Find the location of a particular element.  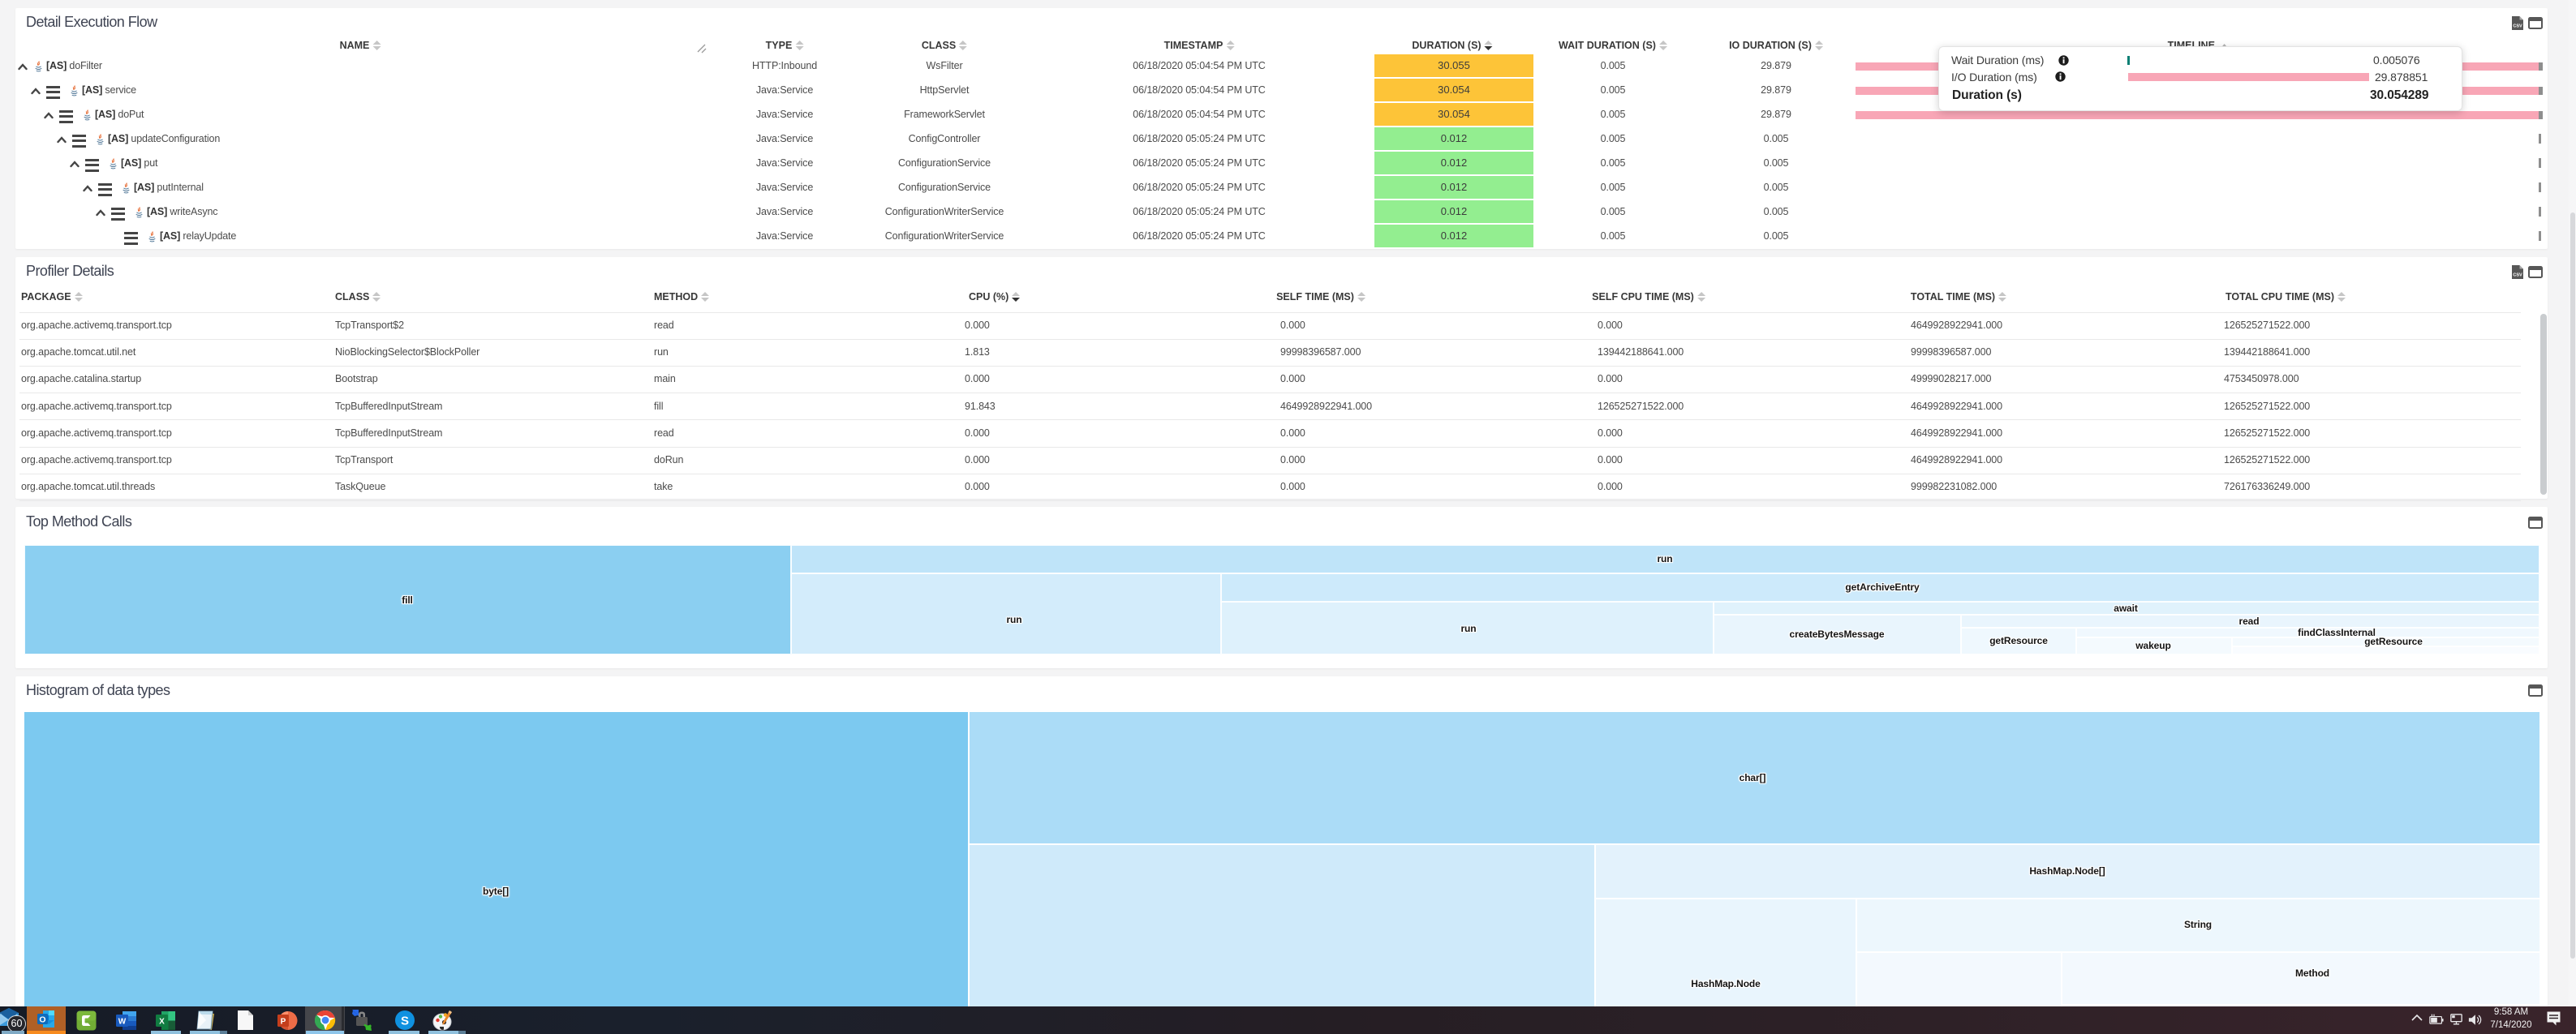

svg-text: X is located at coordinates (162, 1022).